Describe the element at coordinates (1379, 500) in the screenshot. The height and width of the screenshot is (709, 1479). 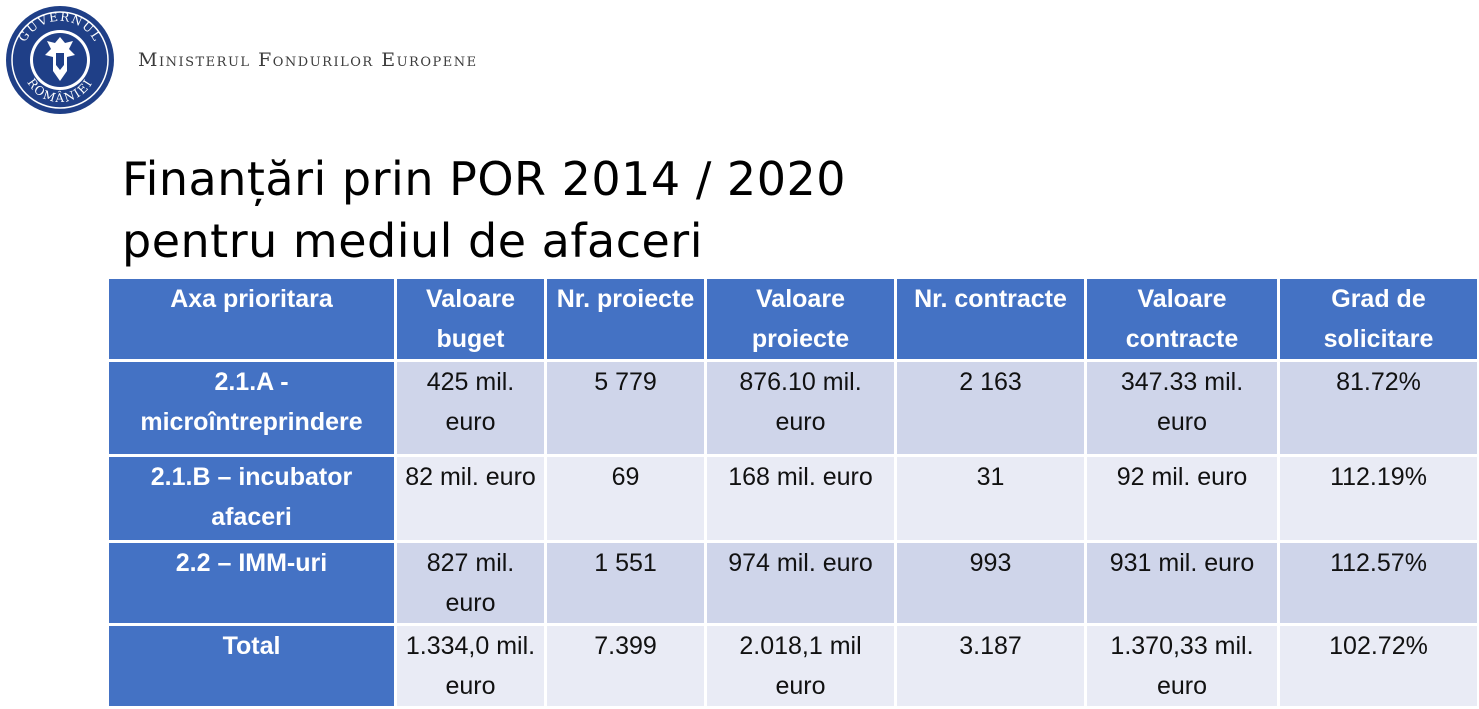
I see `row-grad-solicitare-cell: 112.19%` at that location.